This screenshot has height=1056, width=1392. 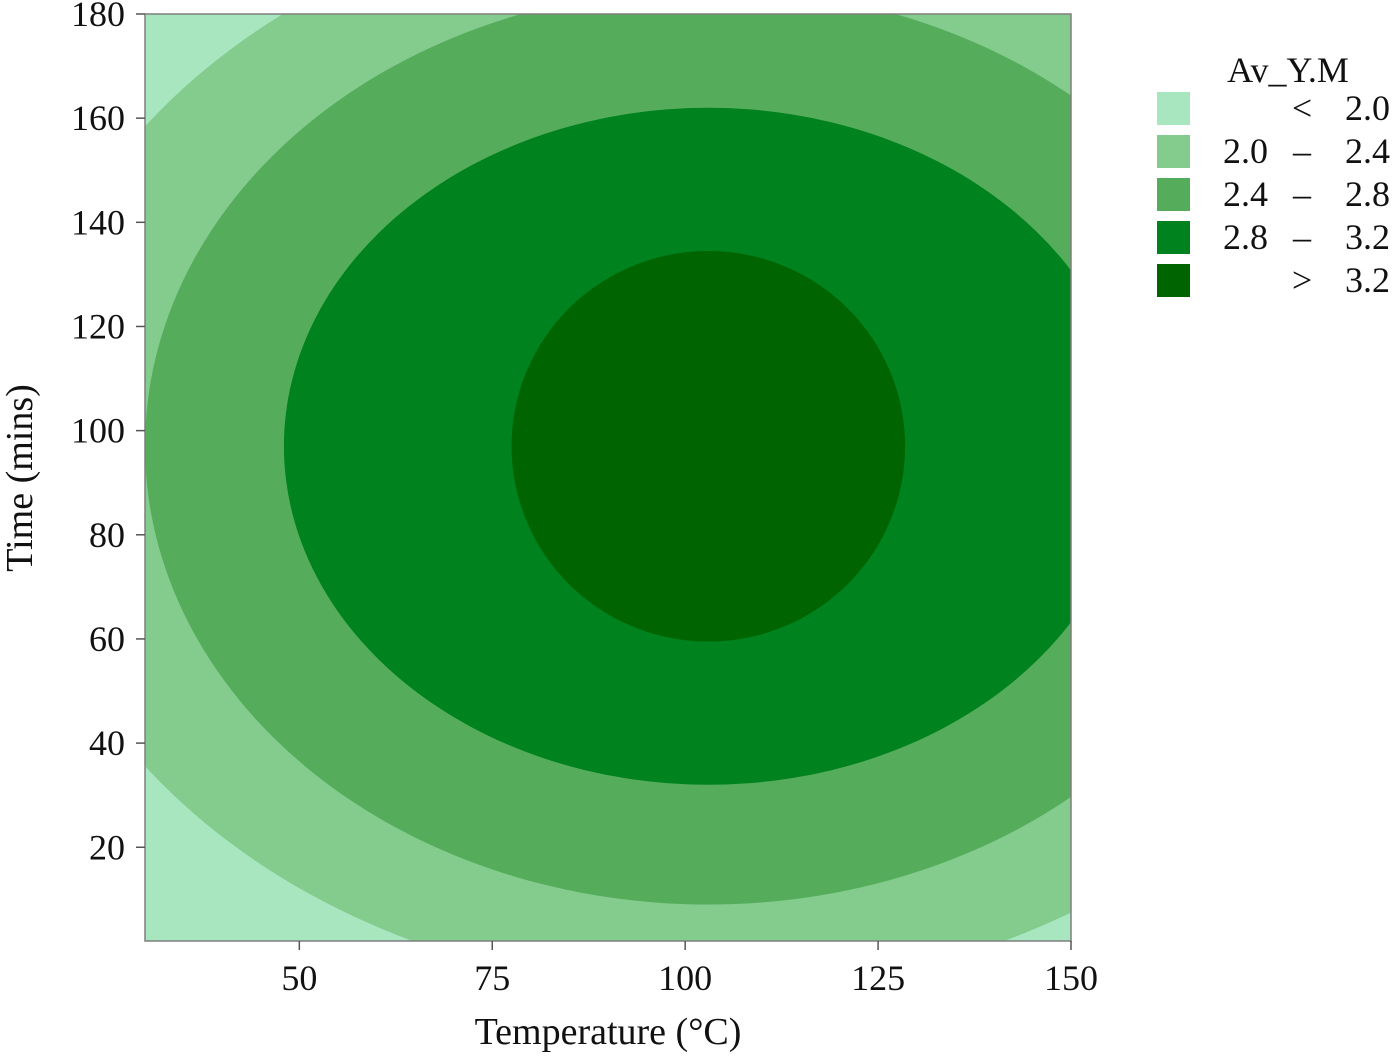 What do you see at coordinates (1302, 280) in the screenshot?
I see `legend-operator: >` at bounding box center [1302, 280].